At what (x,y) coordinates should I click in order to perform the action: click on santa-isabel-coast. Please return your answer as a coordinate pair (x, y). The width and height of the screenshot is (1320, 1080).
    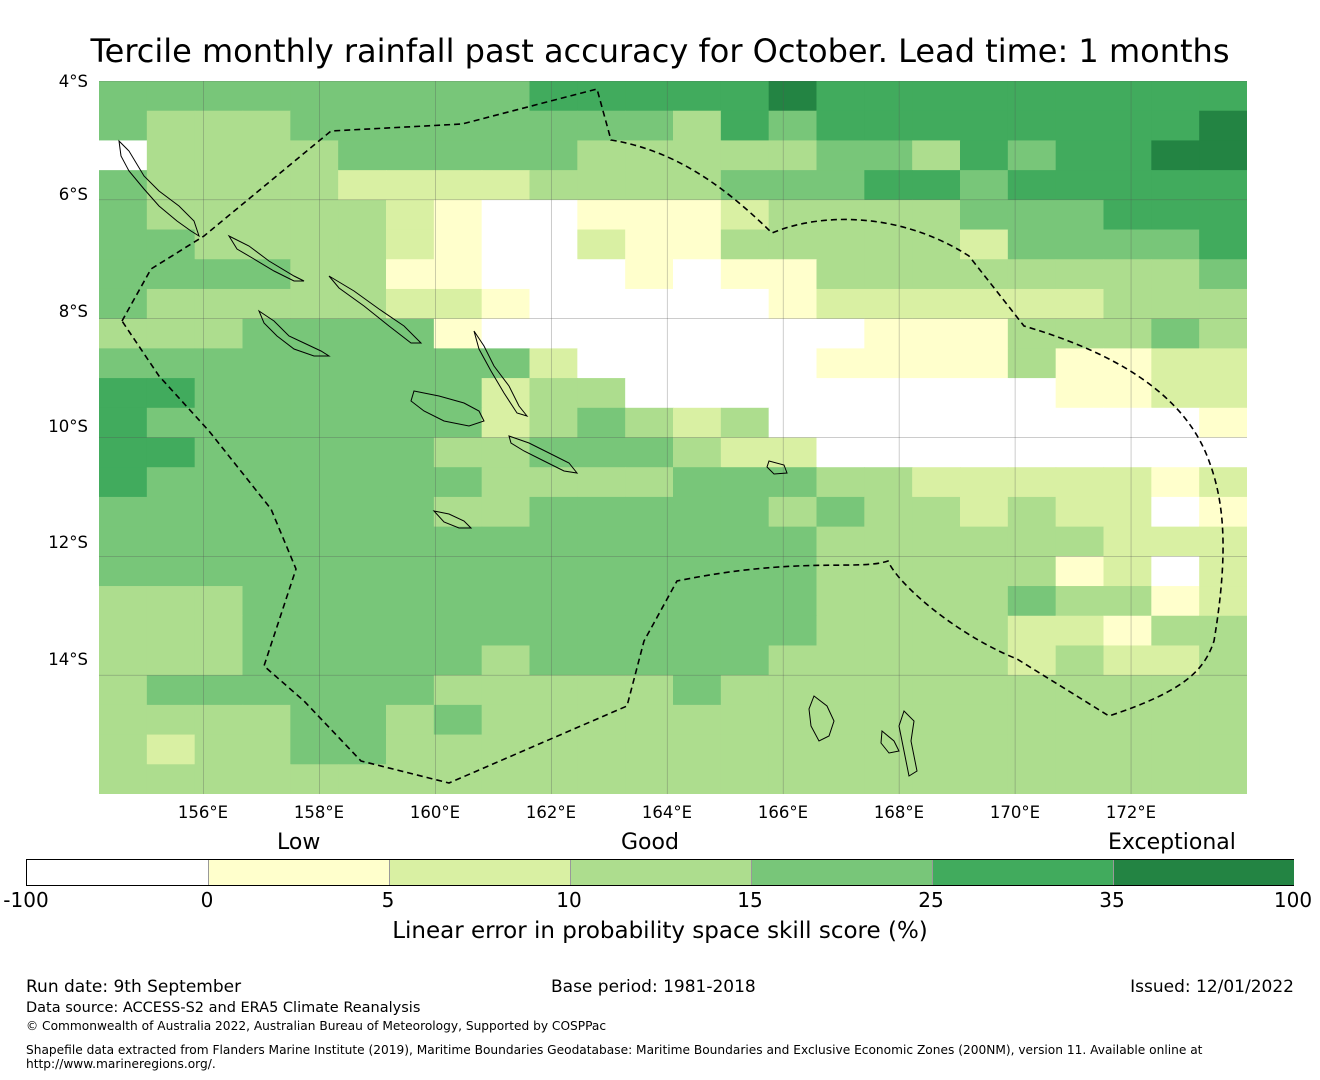
    Looking at the image, I should click on (375, 309).